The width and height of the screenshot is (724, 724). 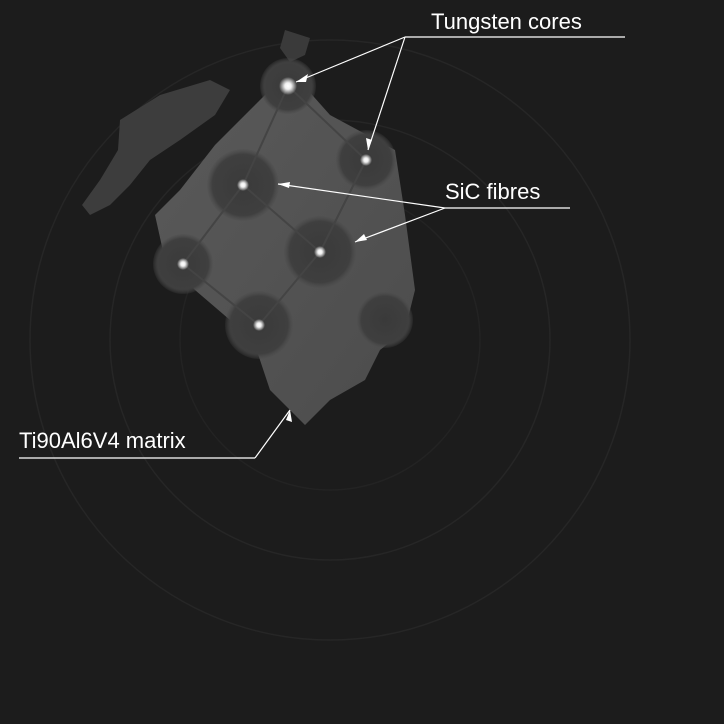 I want to click on annotation-arrowheads, so click(x=325, y=248).